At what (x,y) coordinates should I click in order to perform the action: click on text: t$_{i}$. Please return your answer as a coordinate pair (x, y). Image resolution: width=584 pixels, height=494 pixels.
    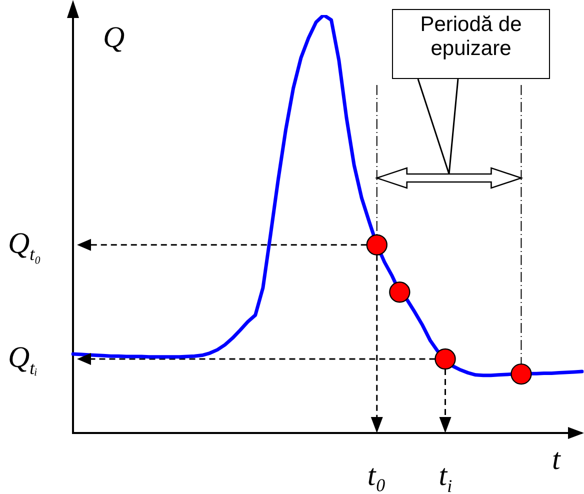
    Looking at the image, I should click on (445, 476).